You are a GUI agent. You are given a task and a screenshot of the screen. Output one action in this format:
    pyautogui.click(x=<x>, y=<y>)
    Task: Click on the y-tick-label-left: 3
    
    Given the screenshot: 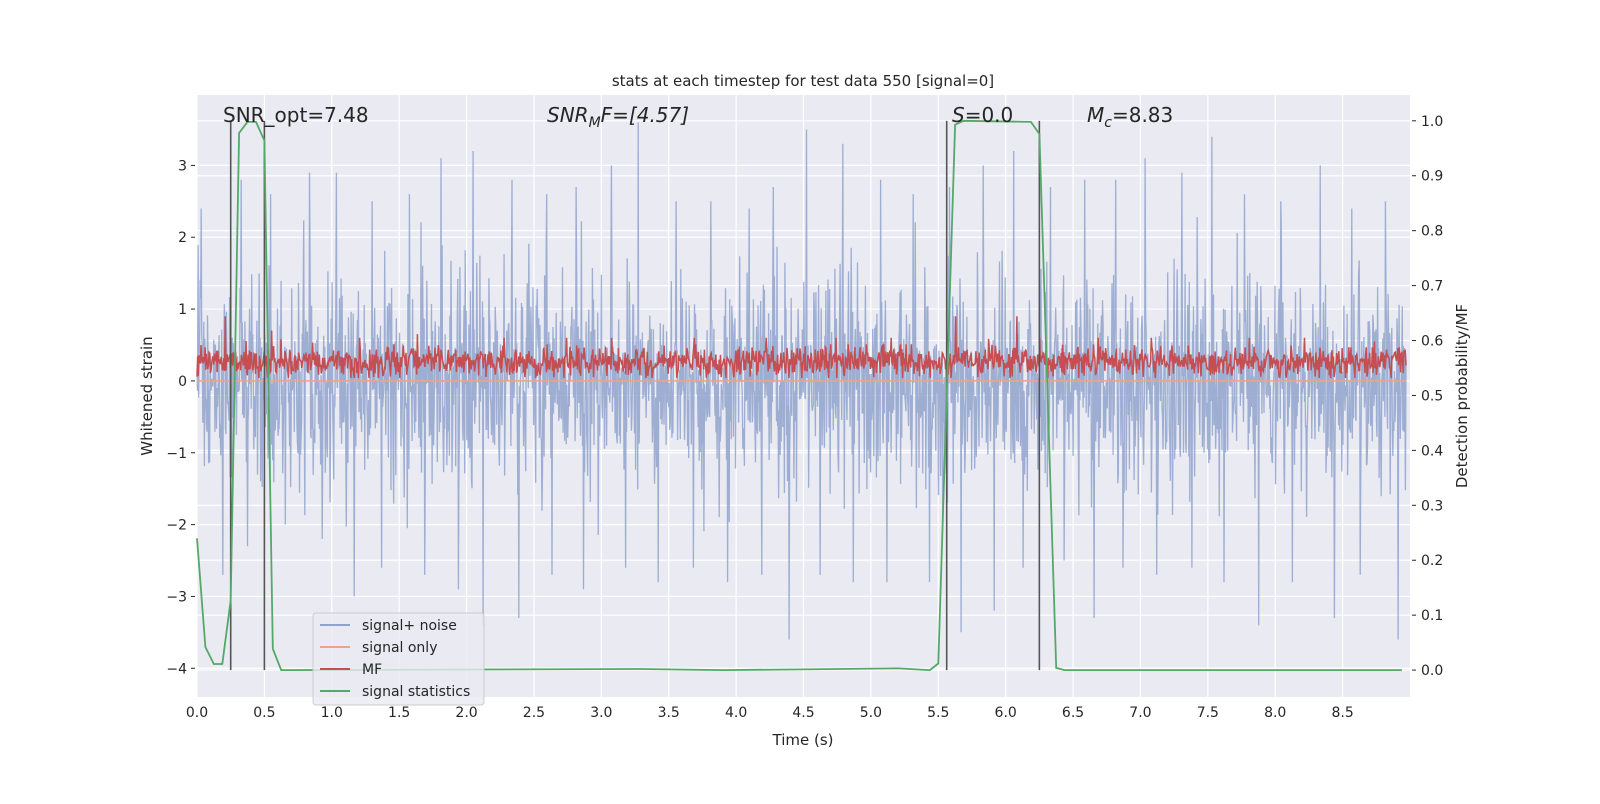 What is the action you would take?
    pyautogui.click(x=182, y=166)
    